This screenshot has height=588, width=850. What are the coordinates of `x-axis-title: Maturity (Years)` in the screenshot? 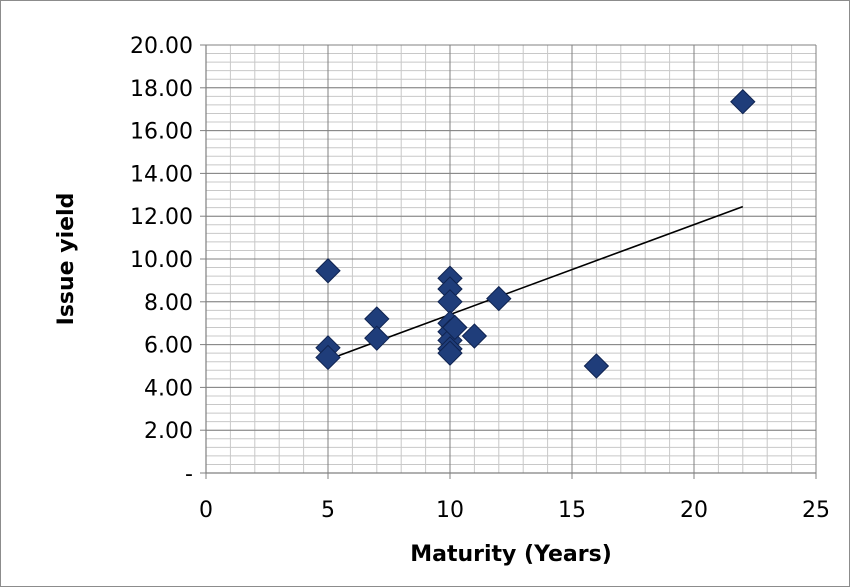 It's located at (511, 554).